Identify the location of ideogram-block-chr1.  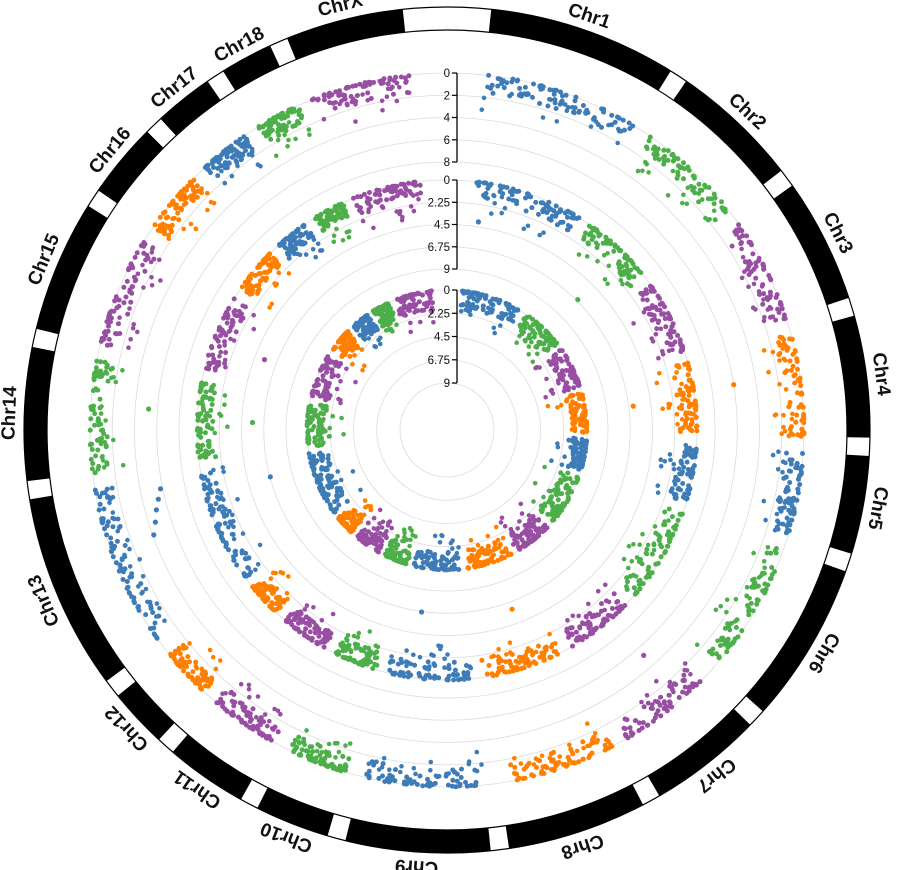
(579, 50).